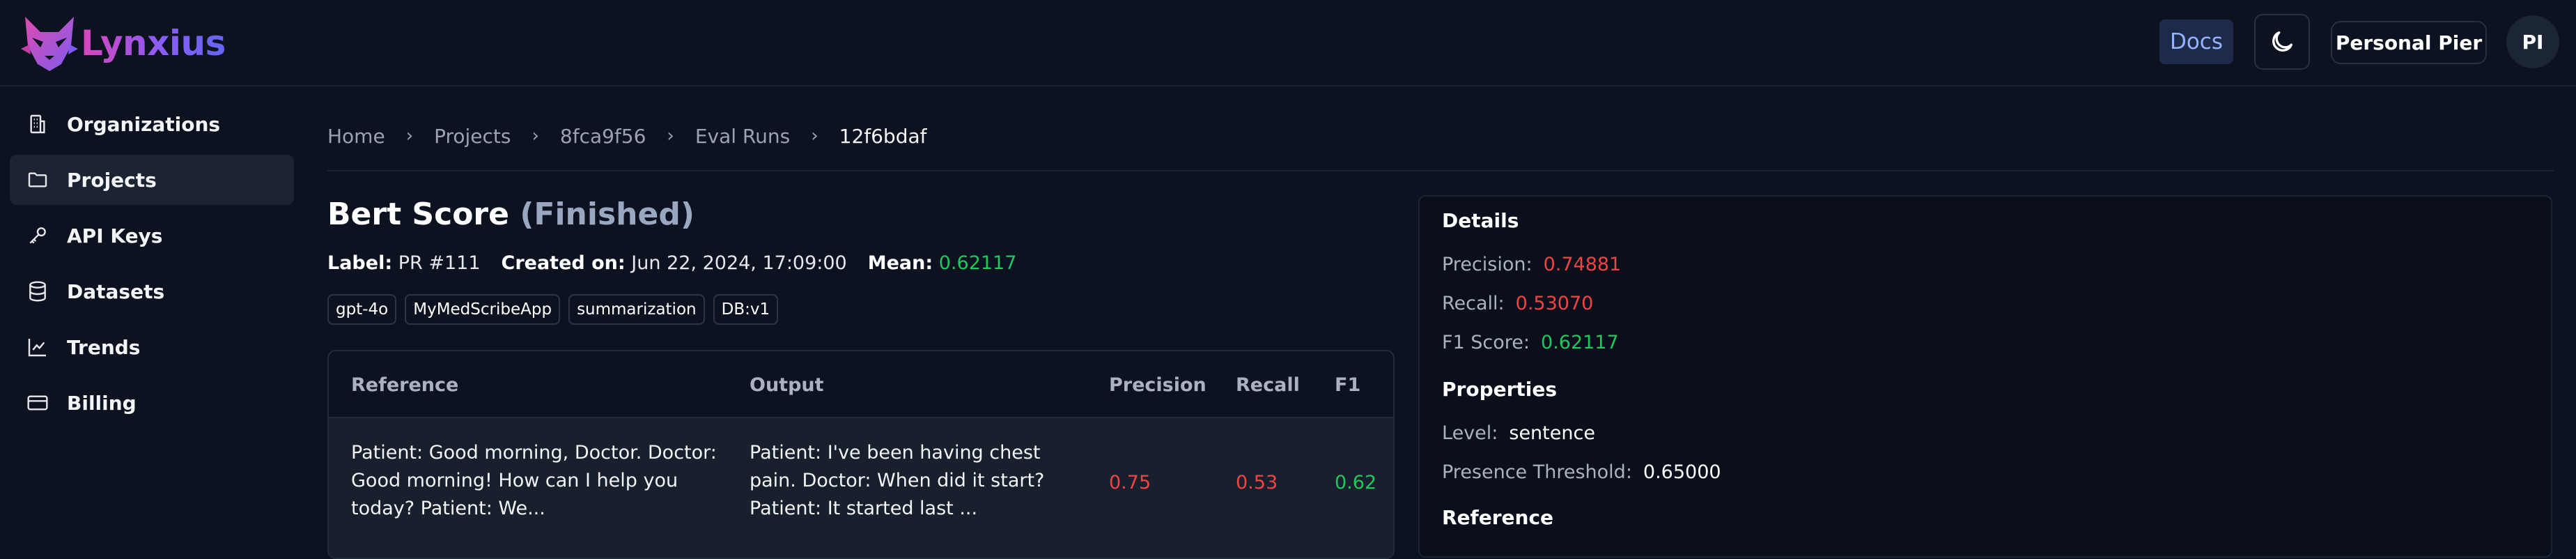 The width and height of the screenshot is (2576, 559). I want to click on breadcrumb-project-id: 8fca9f56, so click(602, 136).